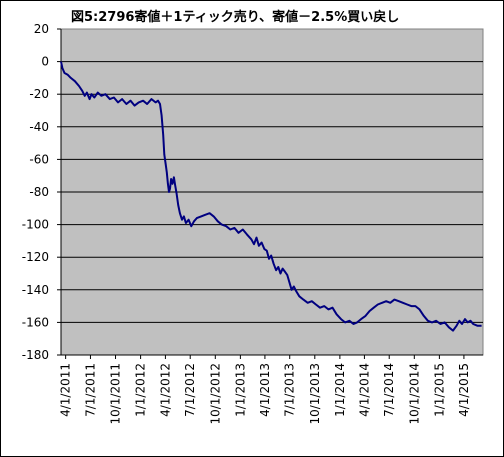 The height and width of the screenshot is (457, 504). I want to click on y-tick-label: -160, so click(35, 322).